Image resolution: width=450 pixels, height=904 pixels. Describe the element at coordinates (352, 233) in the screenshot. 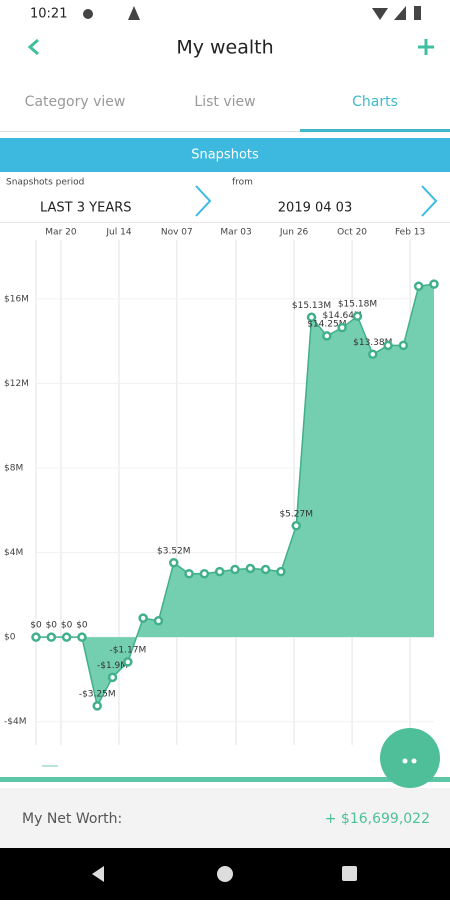

I see `x-tick-label: Oct 20` at that location.